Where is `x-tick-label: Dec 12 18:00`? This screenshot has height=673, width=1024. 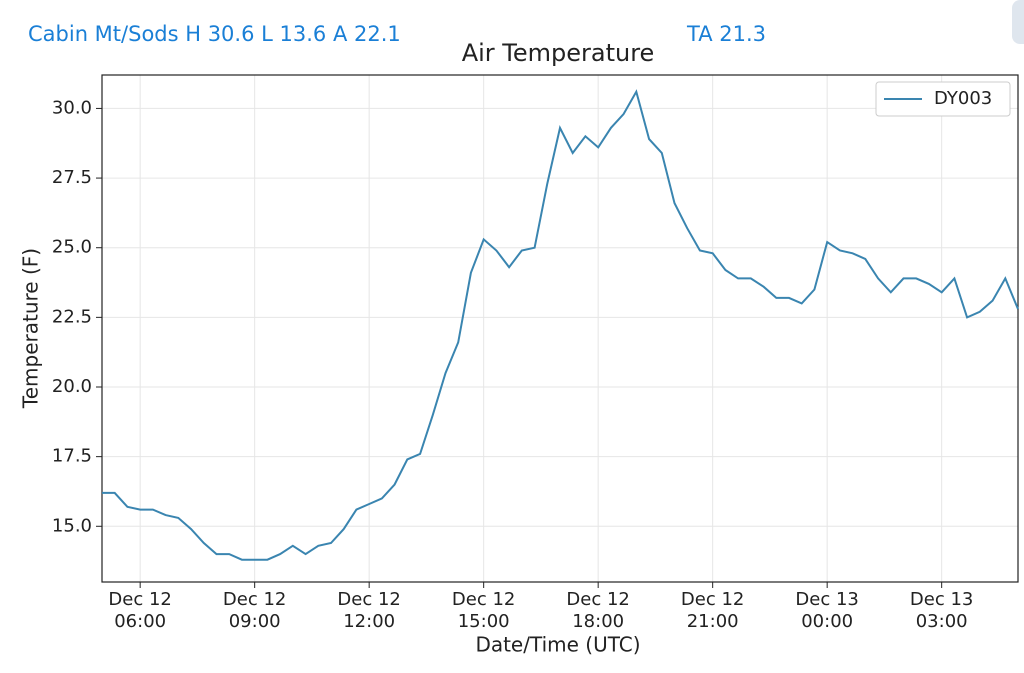
x-tick-label: Dec 12 18:00 is located at coordinates (598, 610).